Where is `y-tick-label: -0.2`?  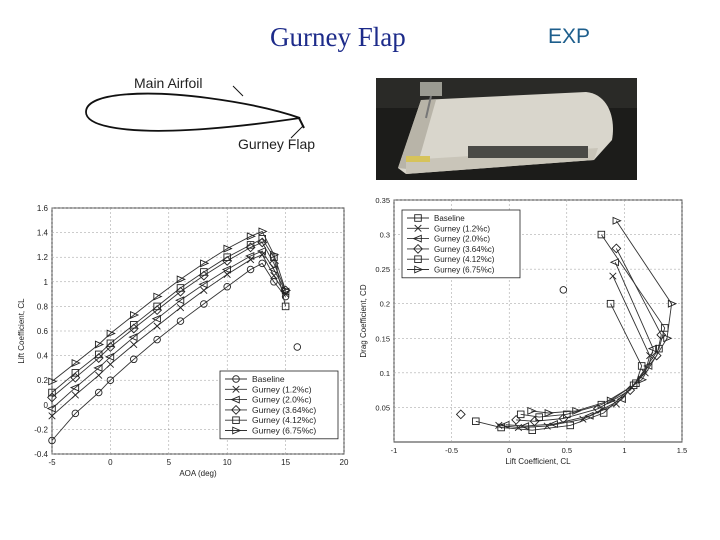
y-tick-label: -0.2 is located at coordinates (41, 429).